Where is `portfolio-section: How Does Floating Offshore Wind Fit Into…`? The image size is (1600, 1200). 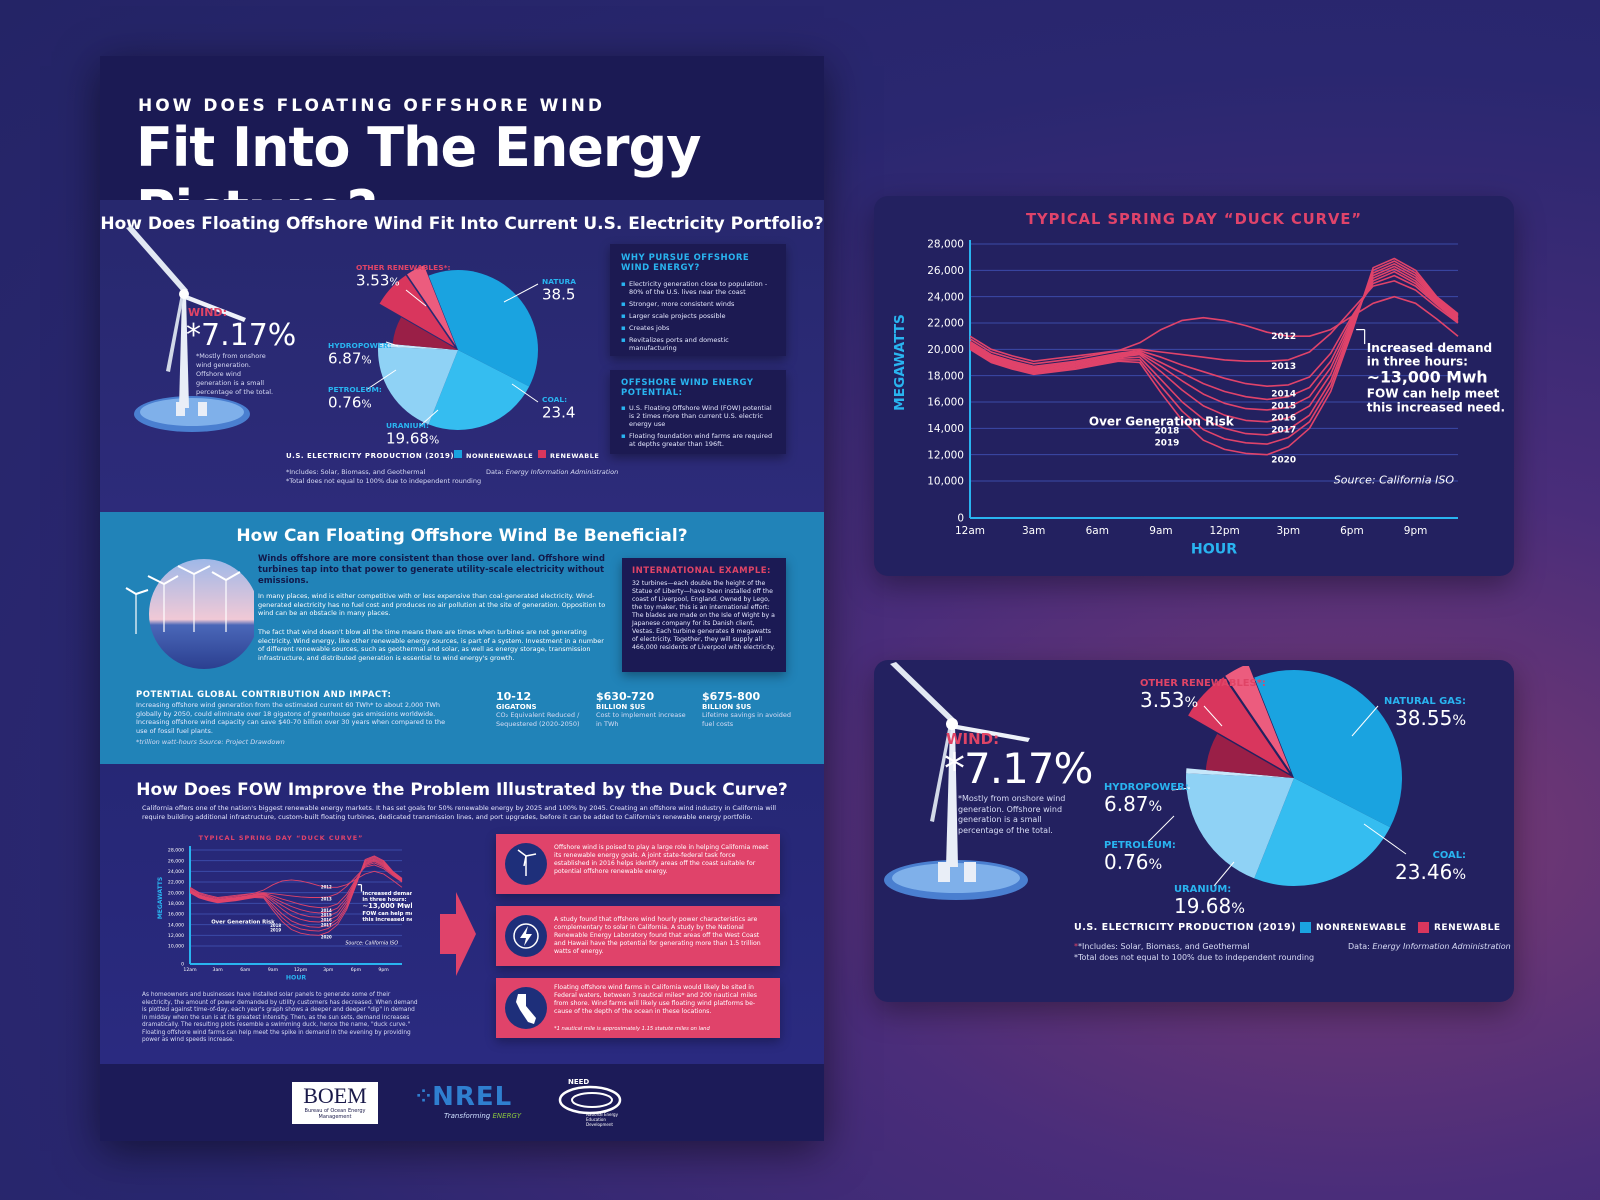
portfolio-section: How Does Floating Offshore Wind Fit Into… is located at coordinates (462, 356).